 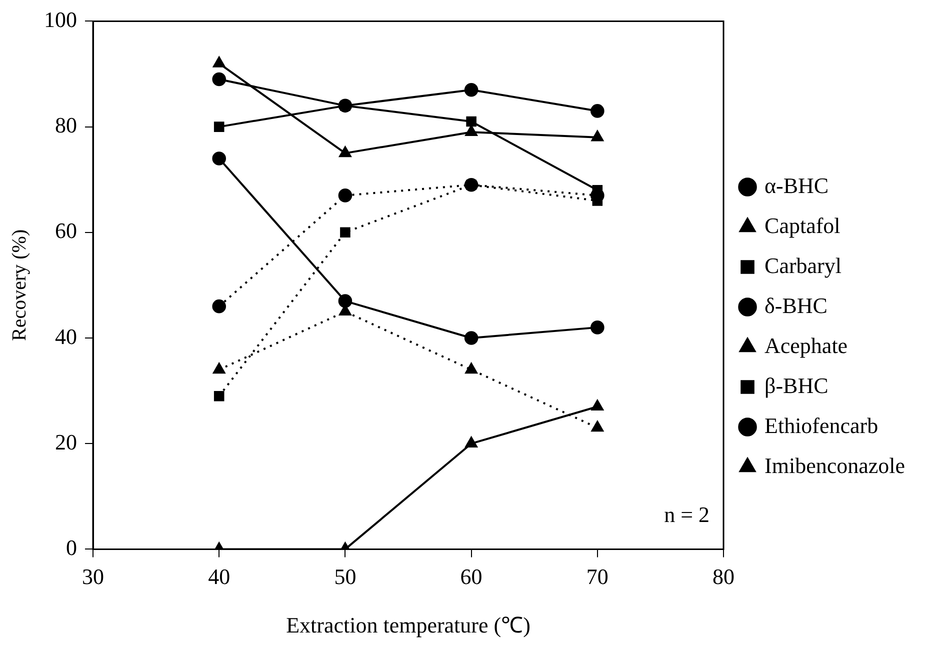 I want to click on y-tick-label: 60, so click(x=66, y=231).